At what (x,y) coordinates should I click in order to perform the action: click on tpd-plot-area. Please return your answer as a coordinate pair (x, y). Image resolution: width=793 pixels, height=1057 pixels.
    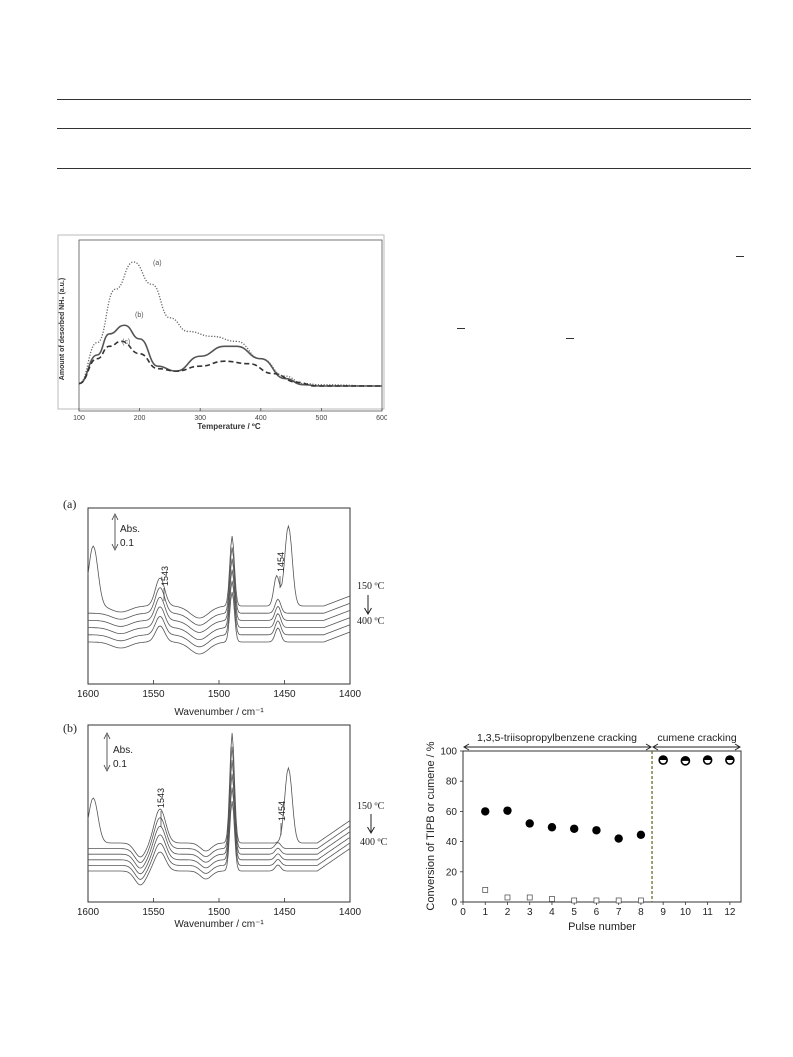
    Looking at the image, I should click on (230, 325).